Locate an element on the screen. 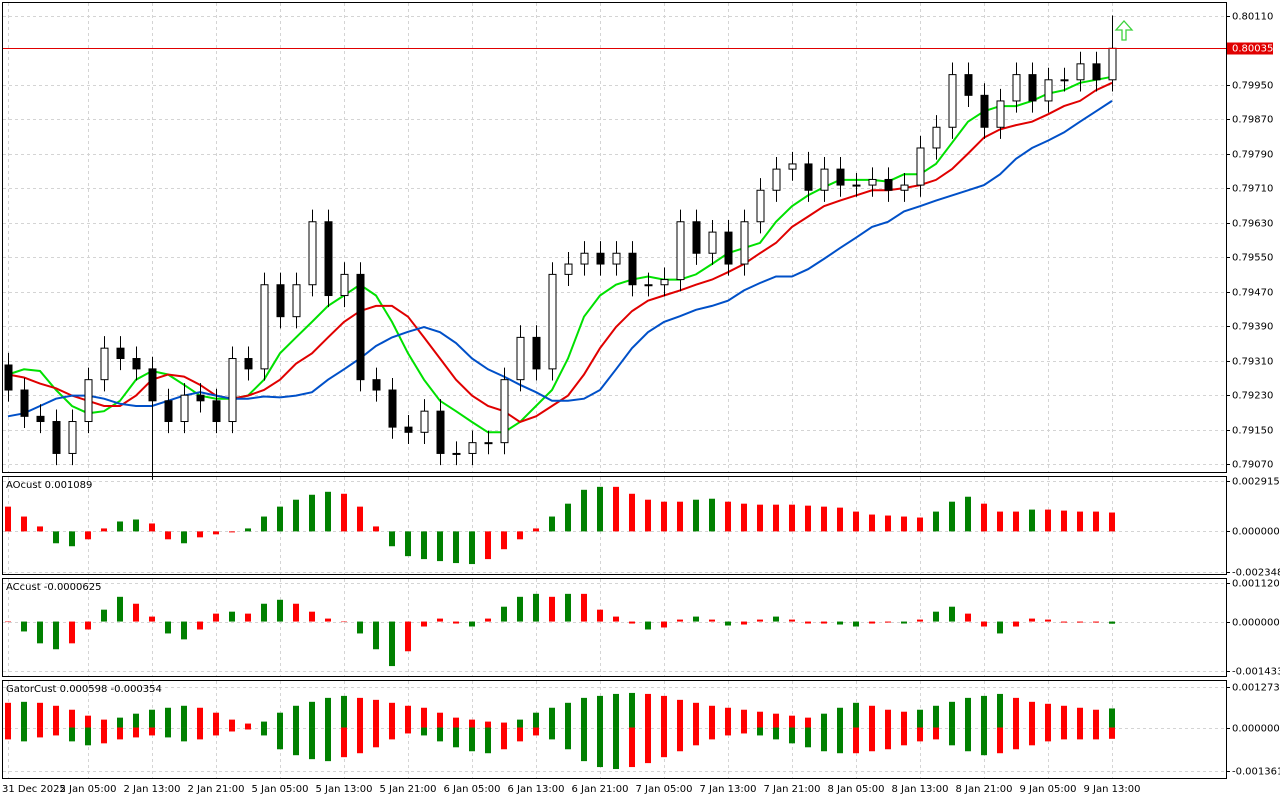 The width and height of the screenshot is (1280, 800). y-tick-label: -0.002348 is located at coordinates (1256, 573).